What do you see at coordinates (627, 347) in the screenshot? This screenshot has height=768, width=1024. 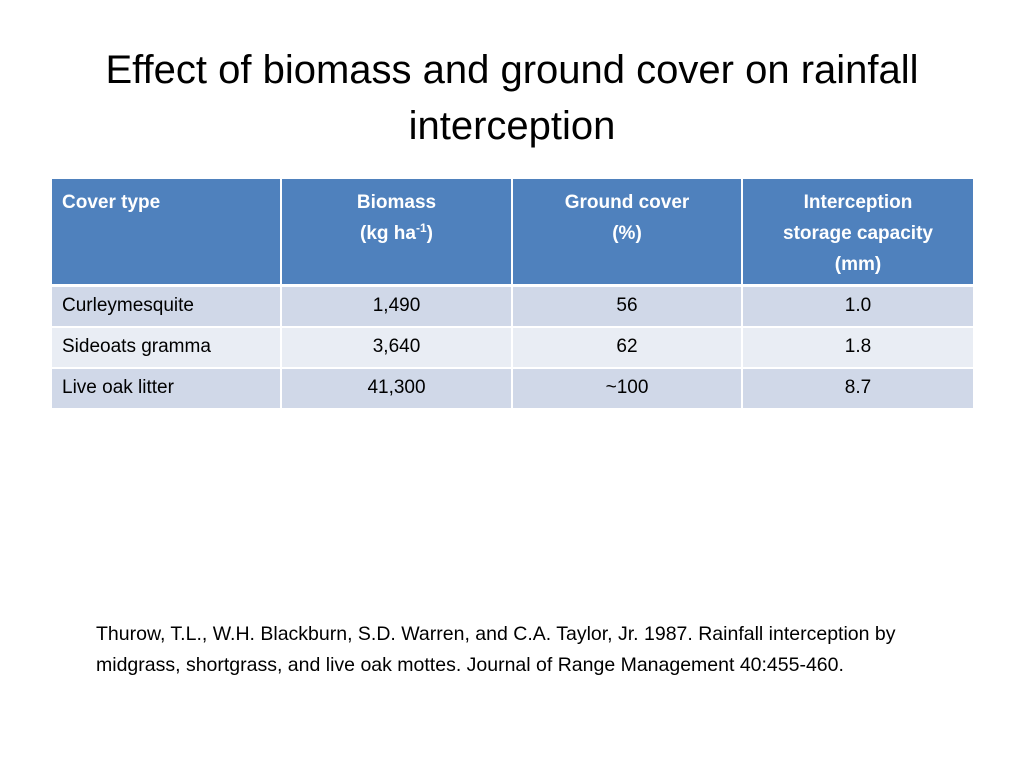 I see `cell-ground-cover: 62` at bounding box center [627, 347].